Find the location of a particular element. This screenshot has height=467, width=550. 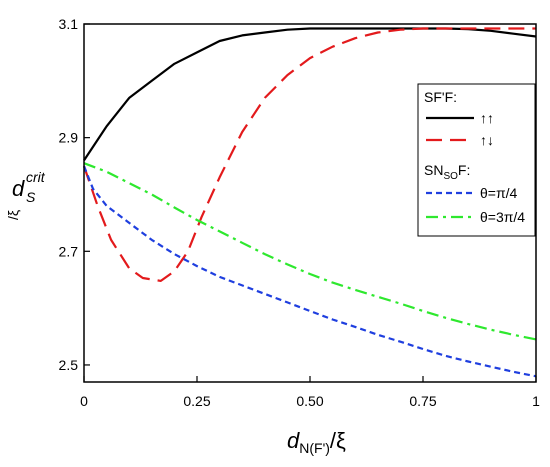

legend: SF'F: SNSOF: ↑↑ ↑↓ θ=π/4 θ=3π/4 is located at coordinates (476, 160).